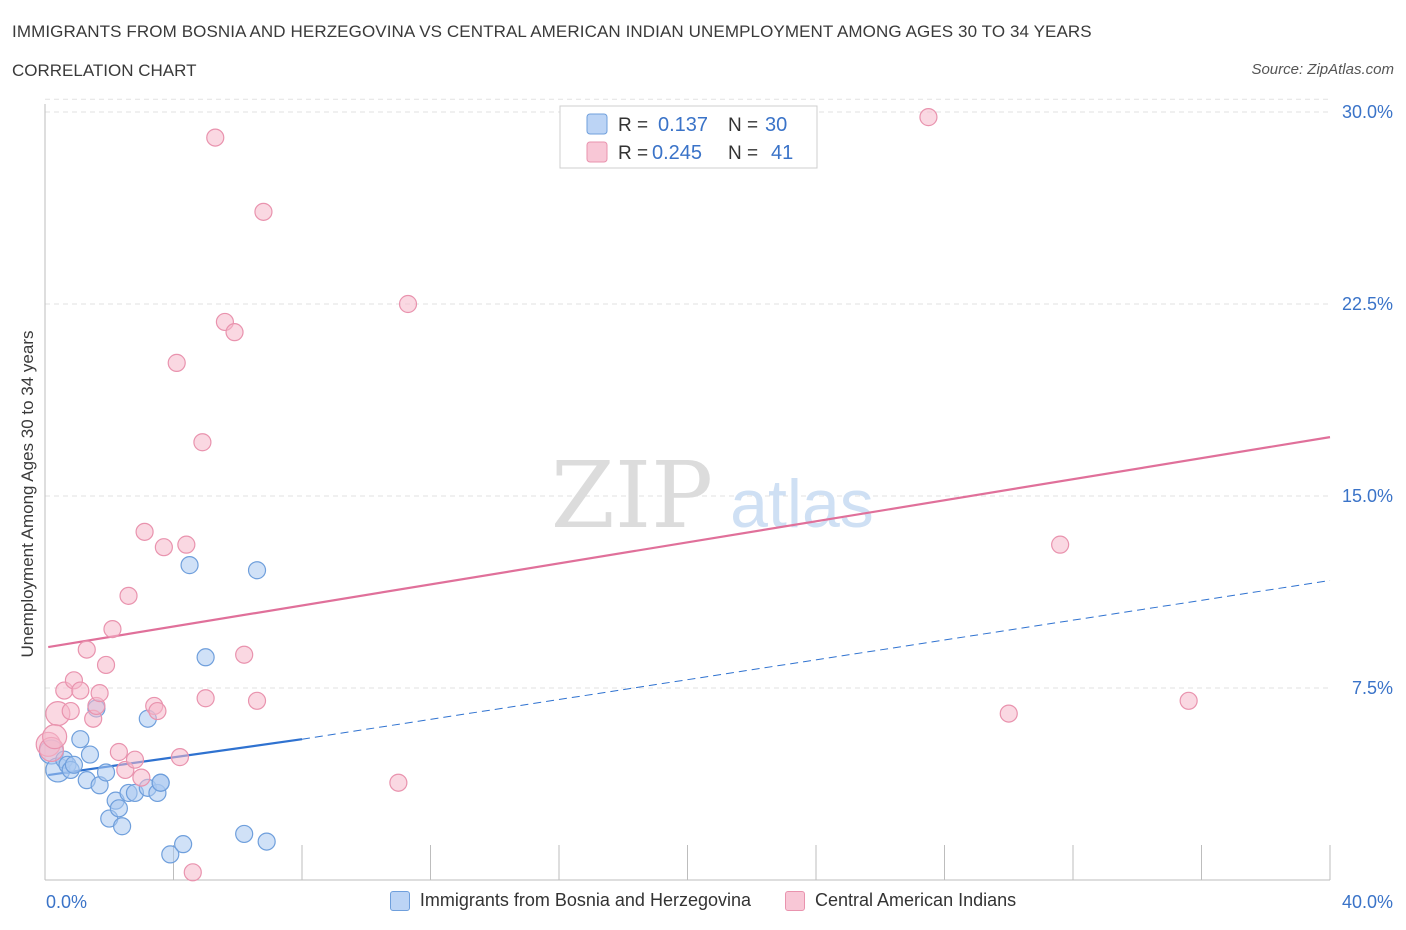 The width and height of the screenshot is (1406, 930). Describe the element at coordinates (633, 153) in the screenshot. I see `legend-r-label-1: R =` at that location.